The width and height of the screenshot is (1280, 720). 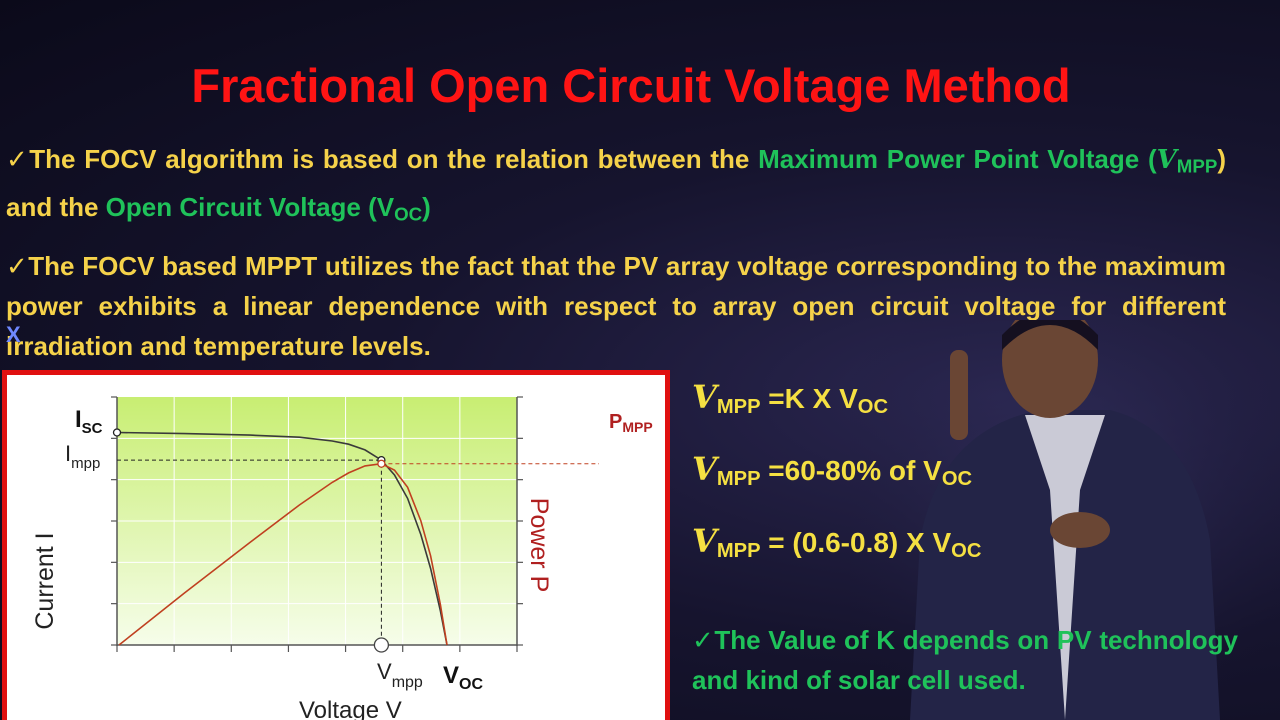 I want to click on formula-range: VMPP = (0.6-0.8) X VOC, so click(x=837, y=542).